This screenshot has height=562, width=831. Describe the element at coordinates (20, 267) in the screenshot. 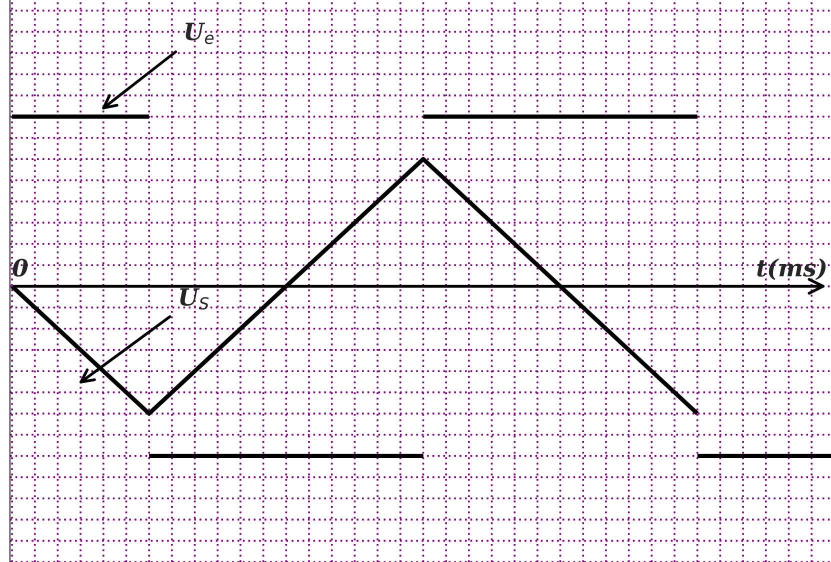

I see `annotation: 0` at that location.